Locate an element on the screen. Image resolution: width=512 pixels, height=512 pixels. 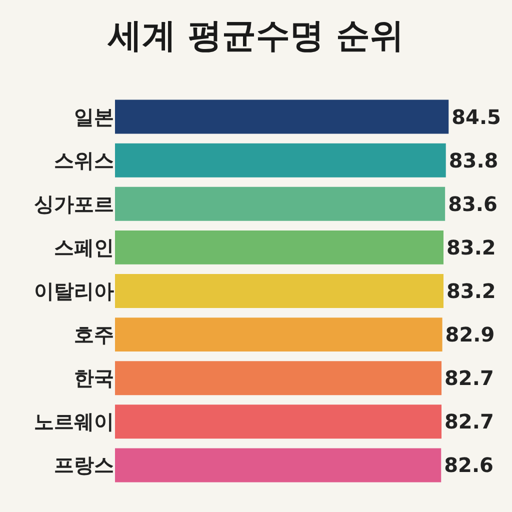
y-tick-label: 노르웨이 is located at coordinates (74, 422).